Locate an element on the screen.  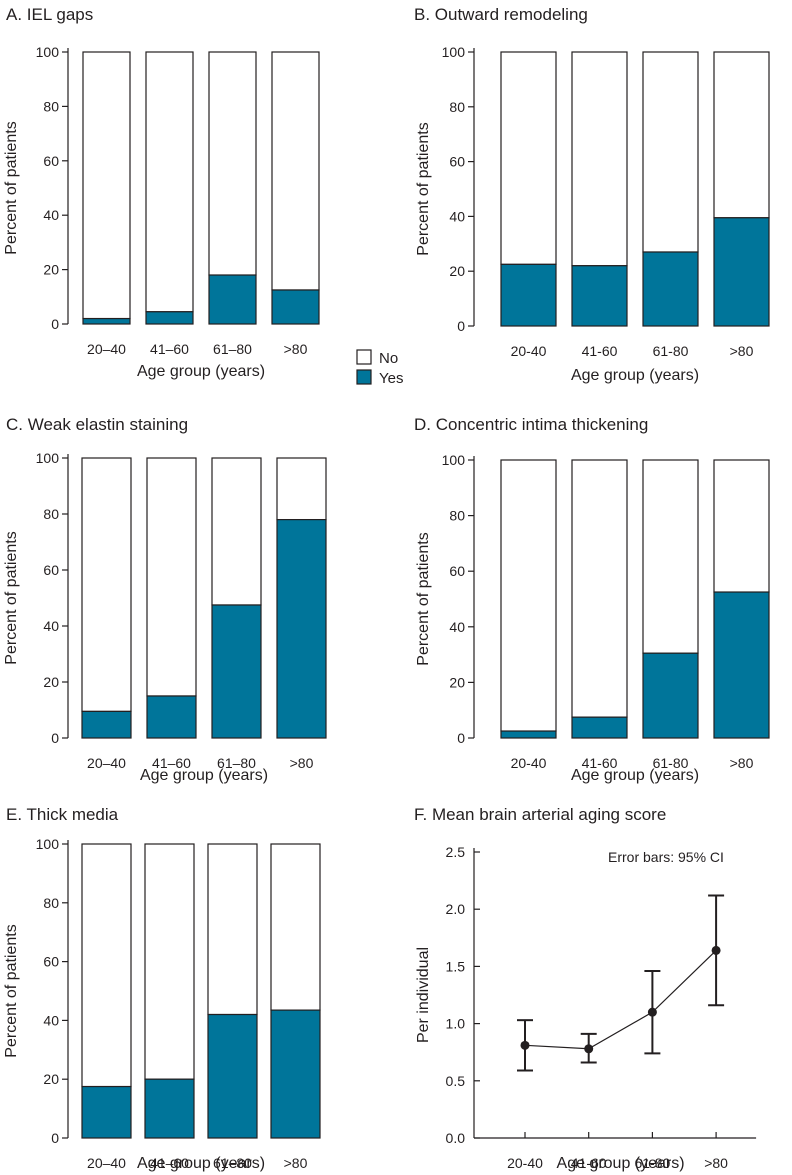
error-bar-note: Error bars: 95% CI is located at coordinates (666, 857).